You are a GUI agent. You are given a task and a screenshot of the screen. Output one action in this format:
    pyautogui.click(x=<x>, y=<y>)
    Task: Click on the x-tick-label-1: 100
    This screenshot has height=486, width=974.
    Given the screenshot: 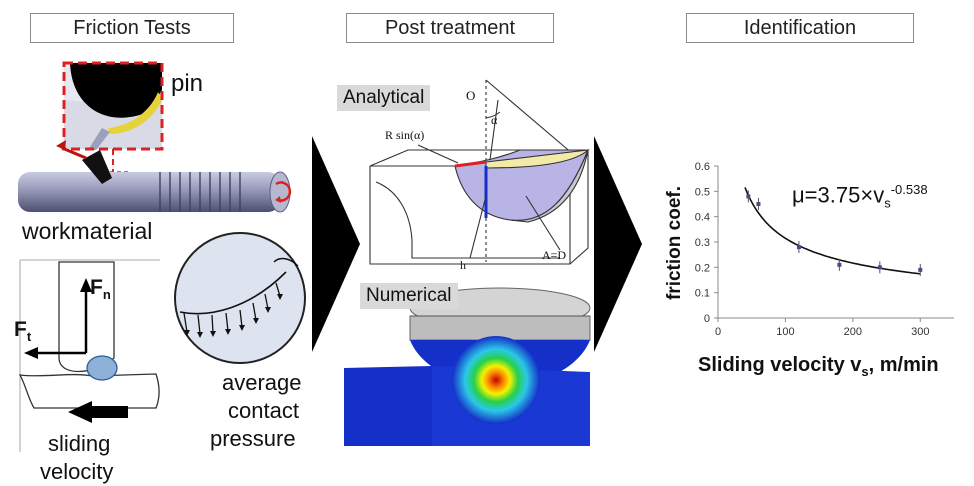 What is the action you would take?
    pyautogui.click(x=785, y=332)
    